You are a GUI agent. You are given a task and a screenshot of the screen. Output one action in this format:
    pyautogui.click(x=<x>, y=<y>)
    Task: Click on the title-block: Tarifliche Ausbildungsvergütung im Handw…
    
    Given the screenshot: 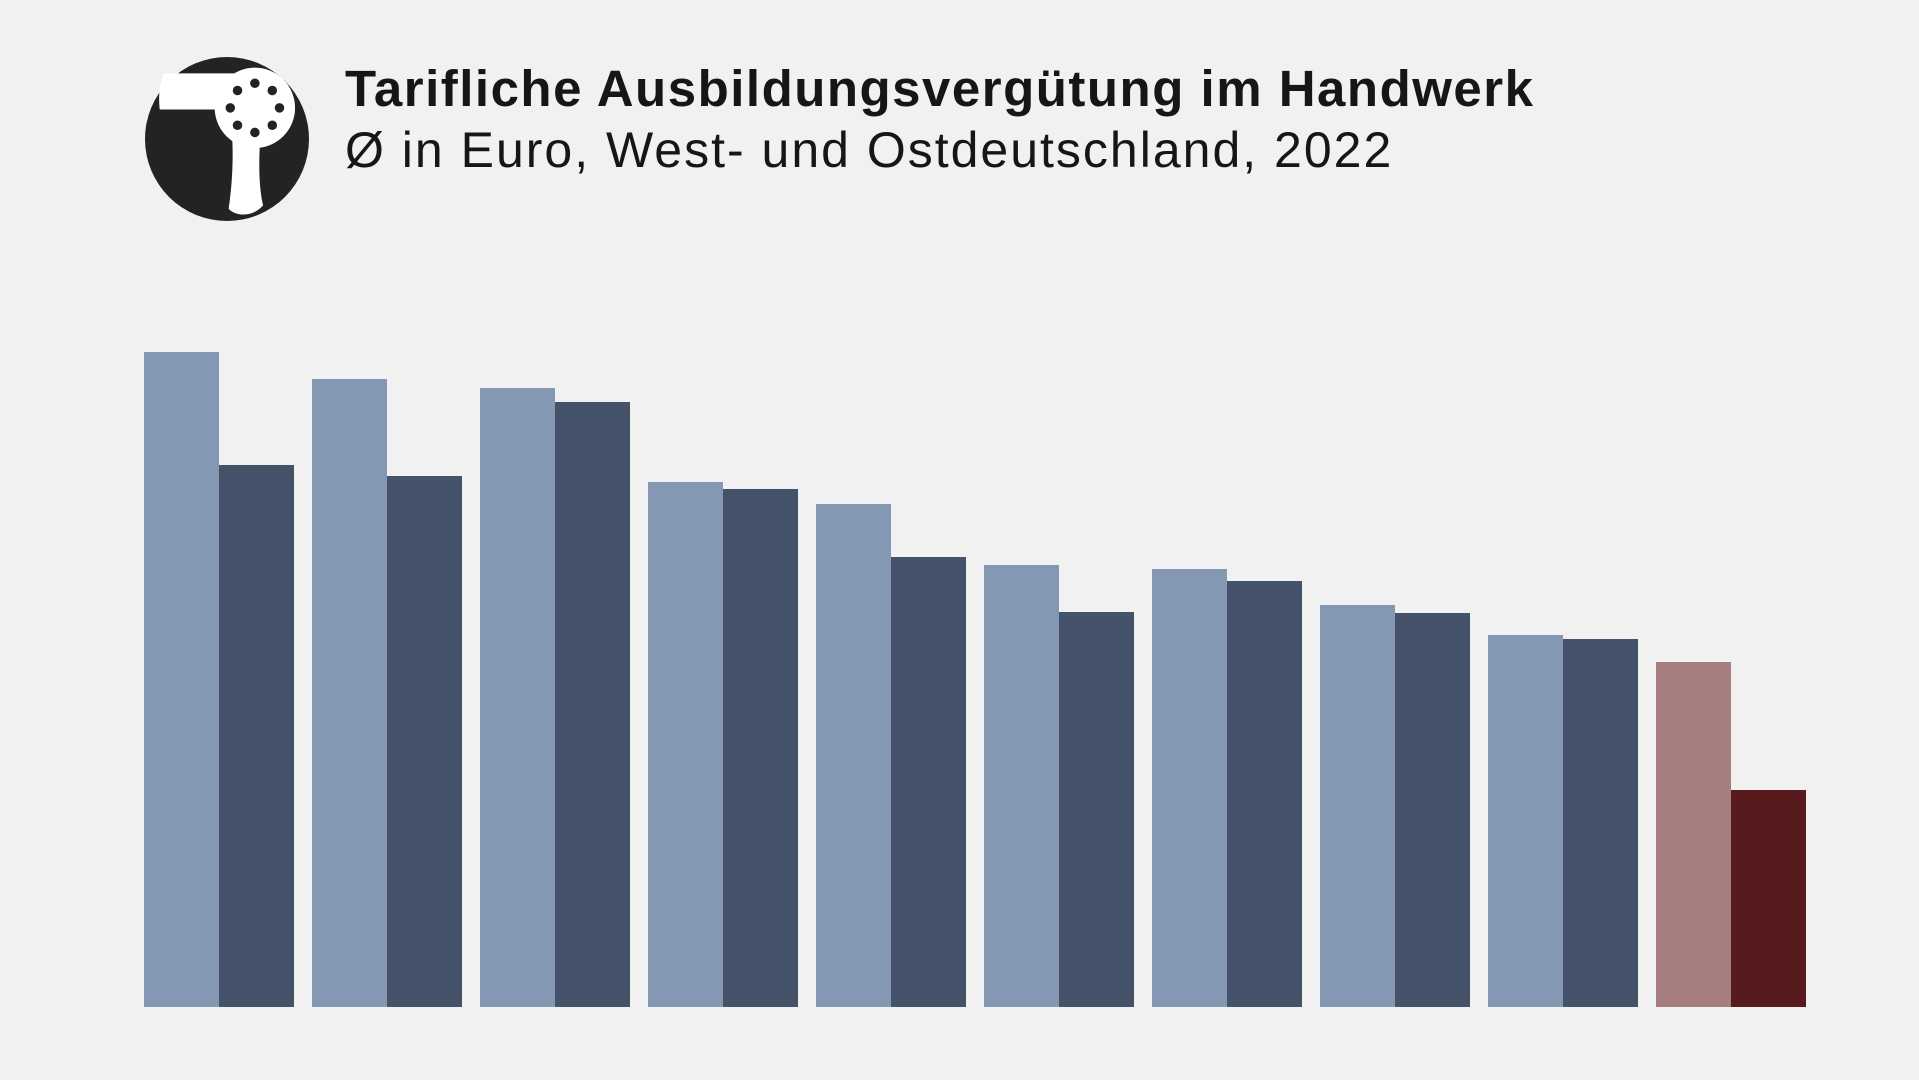 What is the action you would take?
    pyautogui.click(x=939, y=119)
    